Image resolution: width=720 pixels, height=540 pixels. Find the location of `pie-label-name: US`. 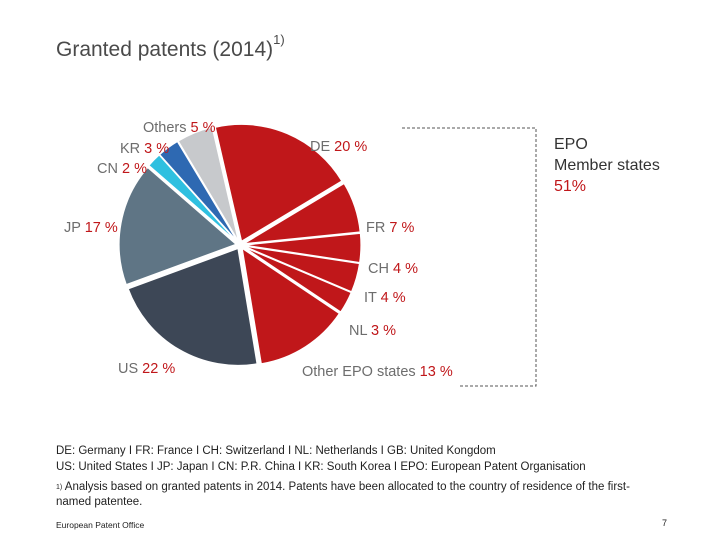

pie-label-name: US is located at coordinates (130, 369).